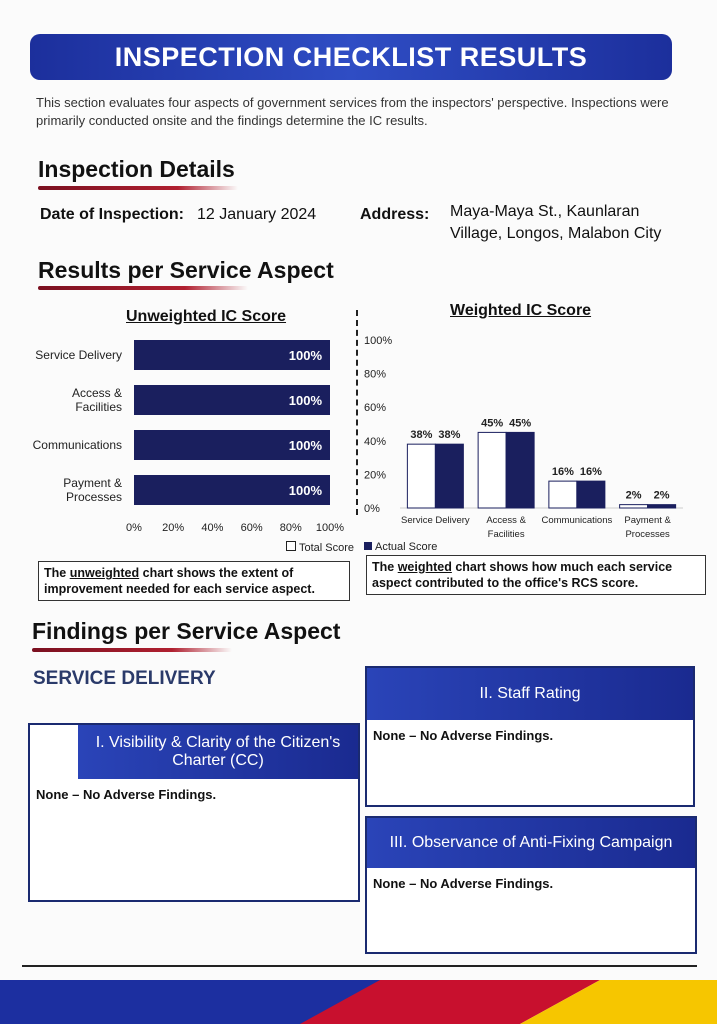 Image resolution: width=717 pixels, height=1024 pixels. Describe the element at coordinates (361, 547) in the screenshot. I see `chart-legend: Total Score Actual Score` at that location.